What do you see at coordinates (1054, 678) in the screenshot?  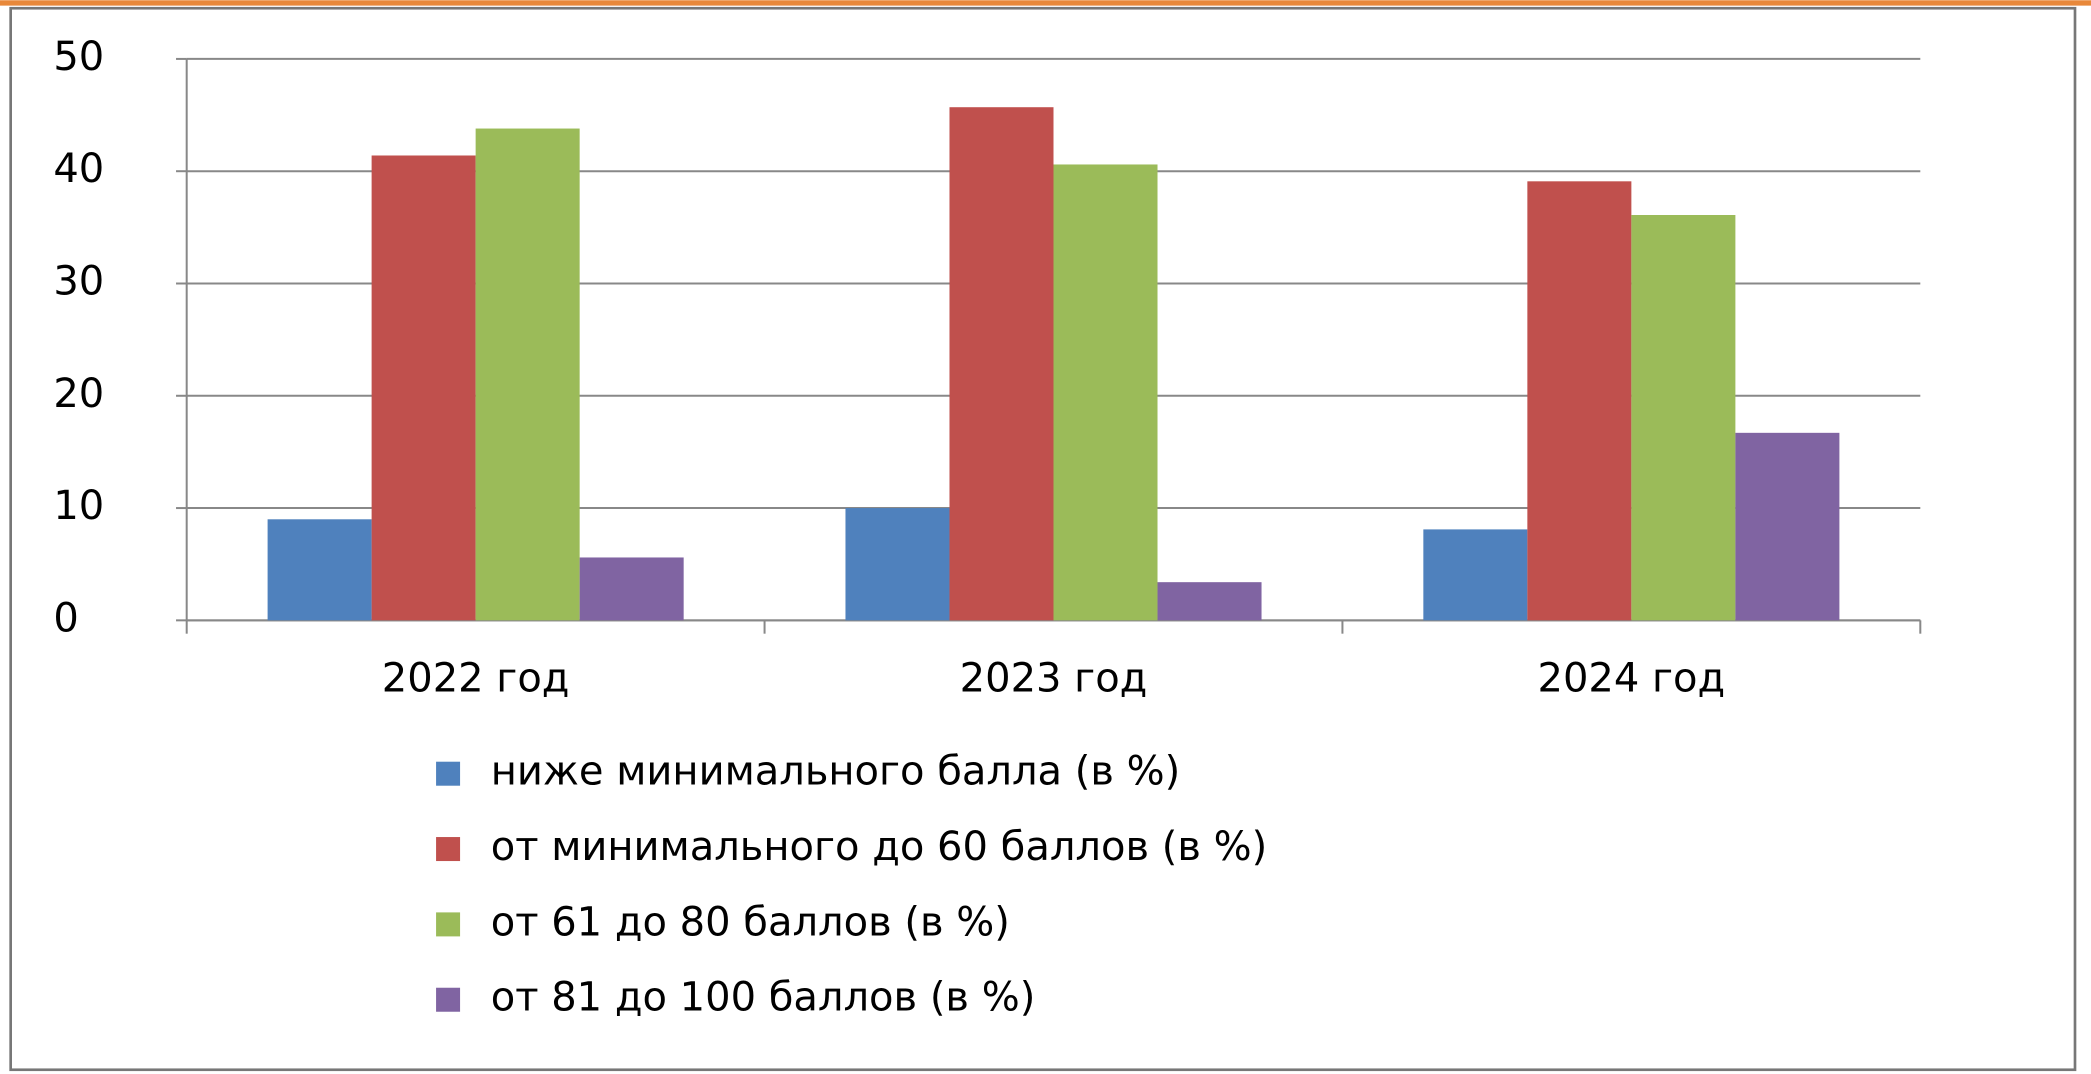 I see `x-tick-label: 2023 год` at bounding box center [1054, 678].